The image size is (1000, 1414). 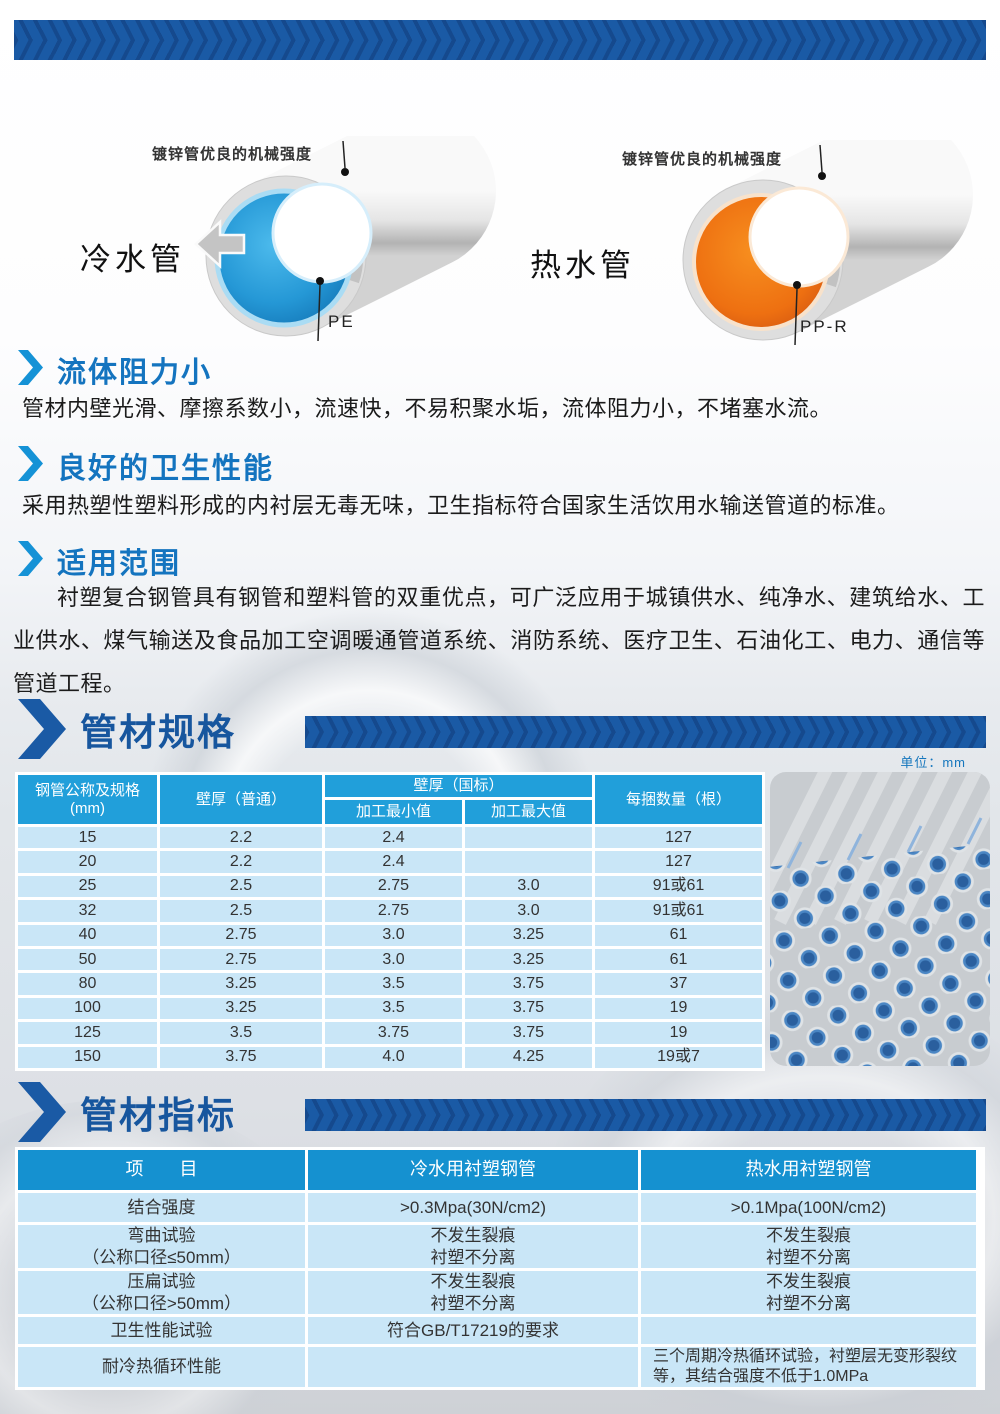 What do you see at coordinates (341, 321) in the screenshot?
I see `cold-lining-label: PE` at bounding box center [341, 321].